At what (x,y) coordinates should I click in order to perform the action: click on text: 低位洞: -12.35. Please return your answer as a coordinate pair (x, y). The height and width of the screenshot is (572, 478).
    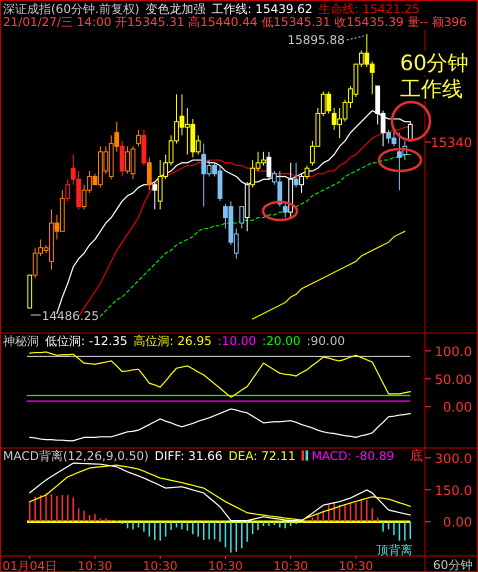
    Looking at the image, I should click on (86, 341).